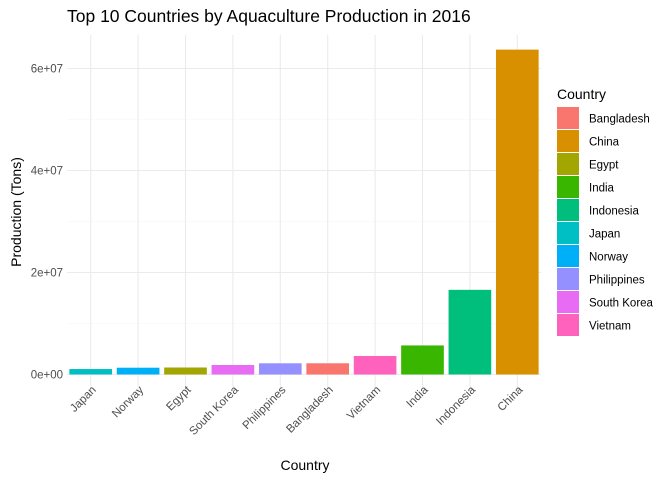 This screenshot has width=672, height=480. Describe the element at coordinates (128, 402) in the screenshot. I see `x-tick-label: Norway` at that location.